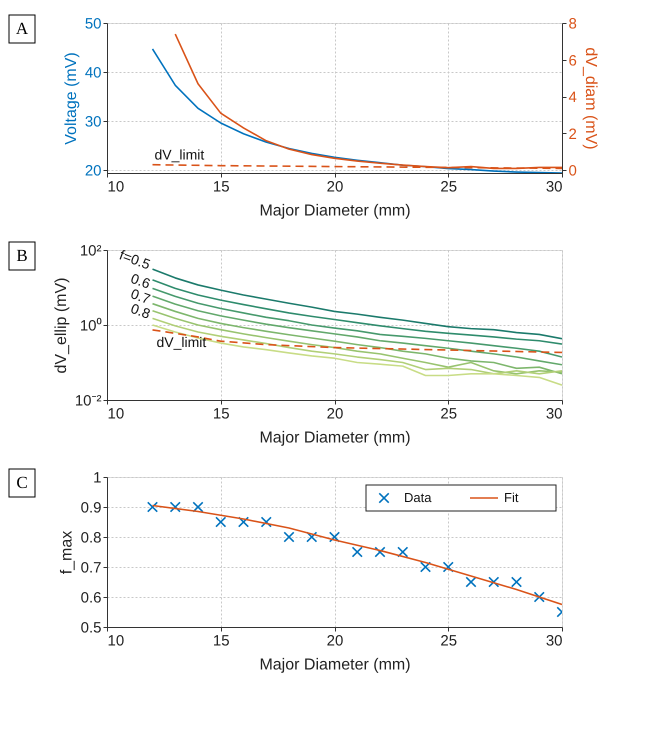 The image size is (650, 743). Describe the element at coordinates (88, 401) in the screenshot. I see `y-tick-label: 10⁻²` at that location.